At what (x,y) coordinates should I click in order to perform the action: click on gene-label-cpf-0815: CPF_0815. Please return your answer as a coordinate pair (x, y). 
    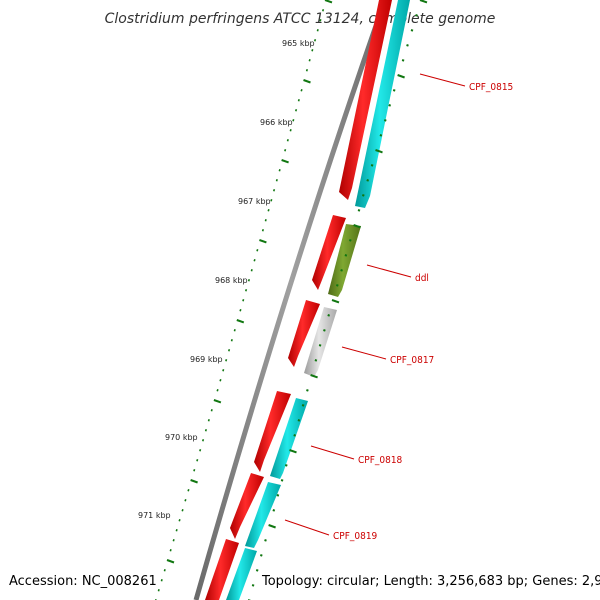
    Looking at the image, I should click on (491, 87).